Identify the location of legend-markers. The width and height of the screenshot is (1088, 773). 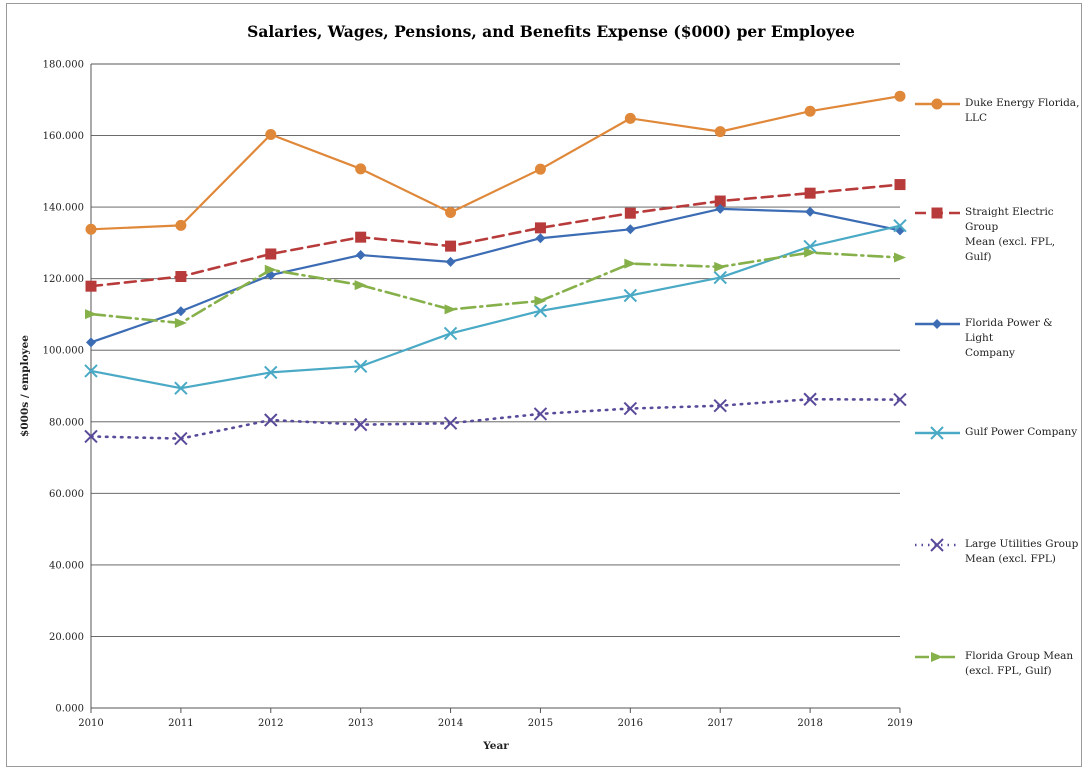
(937, 380).